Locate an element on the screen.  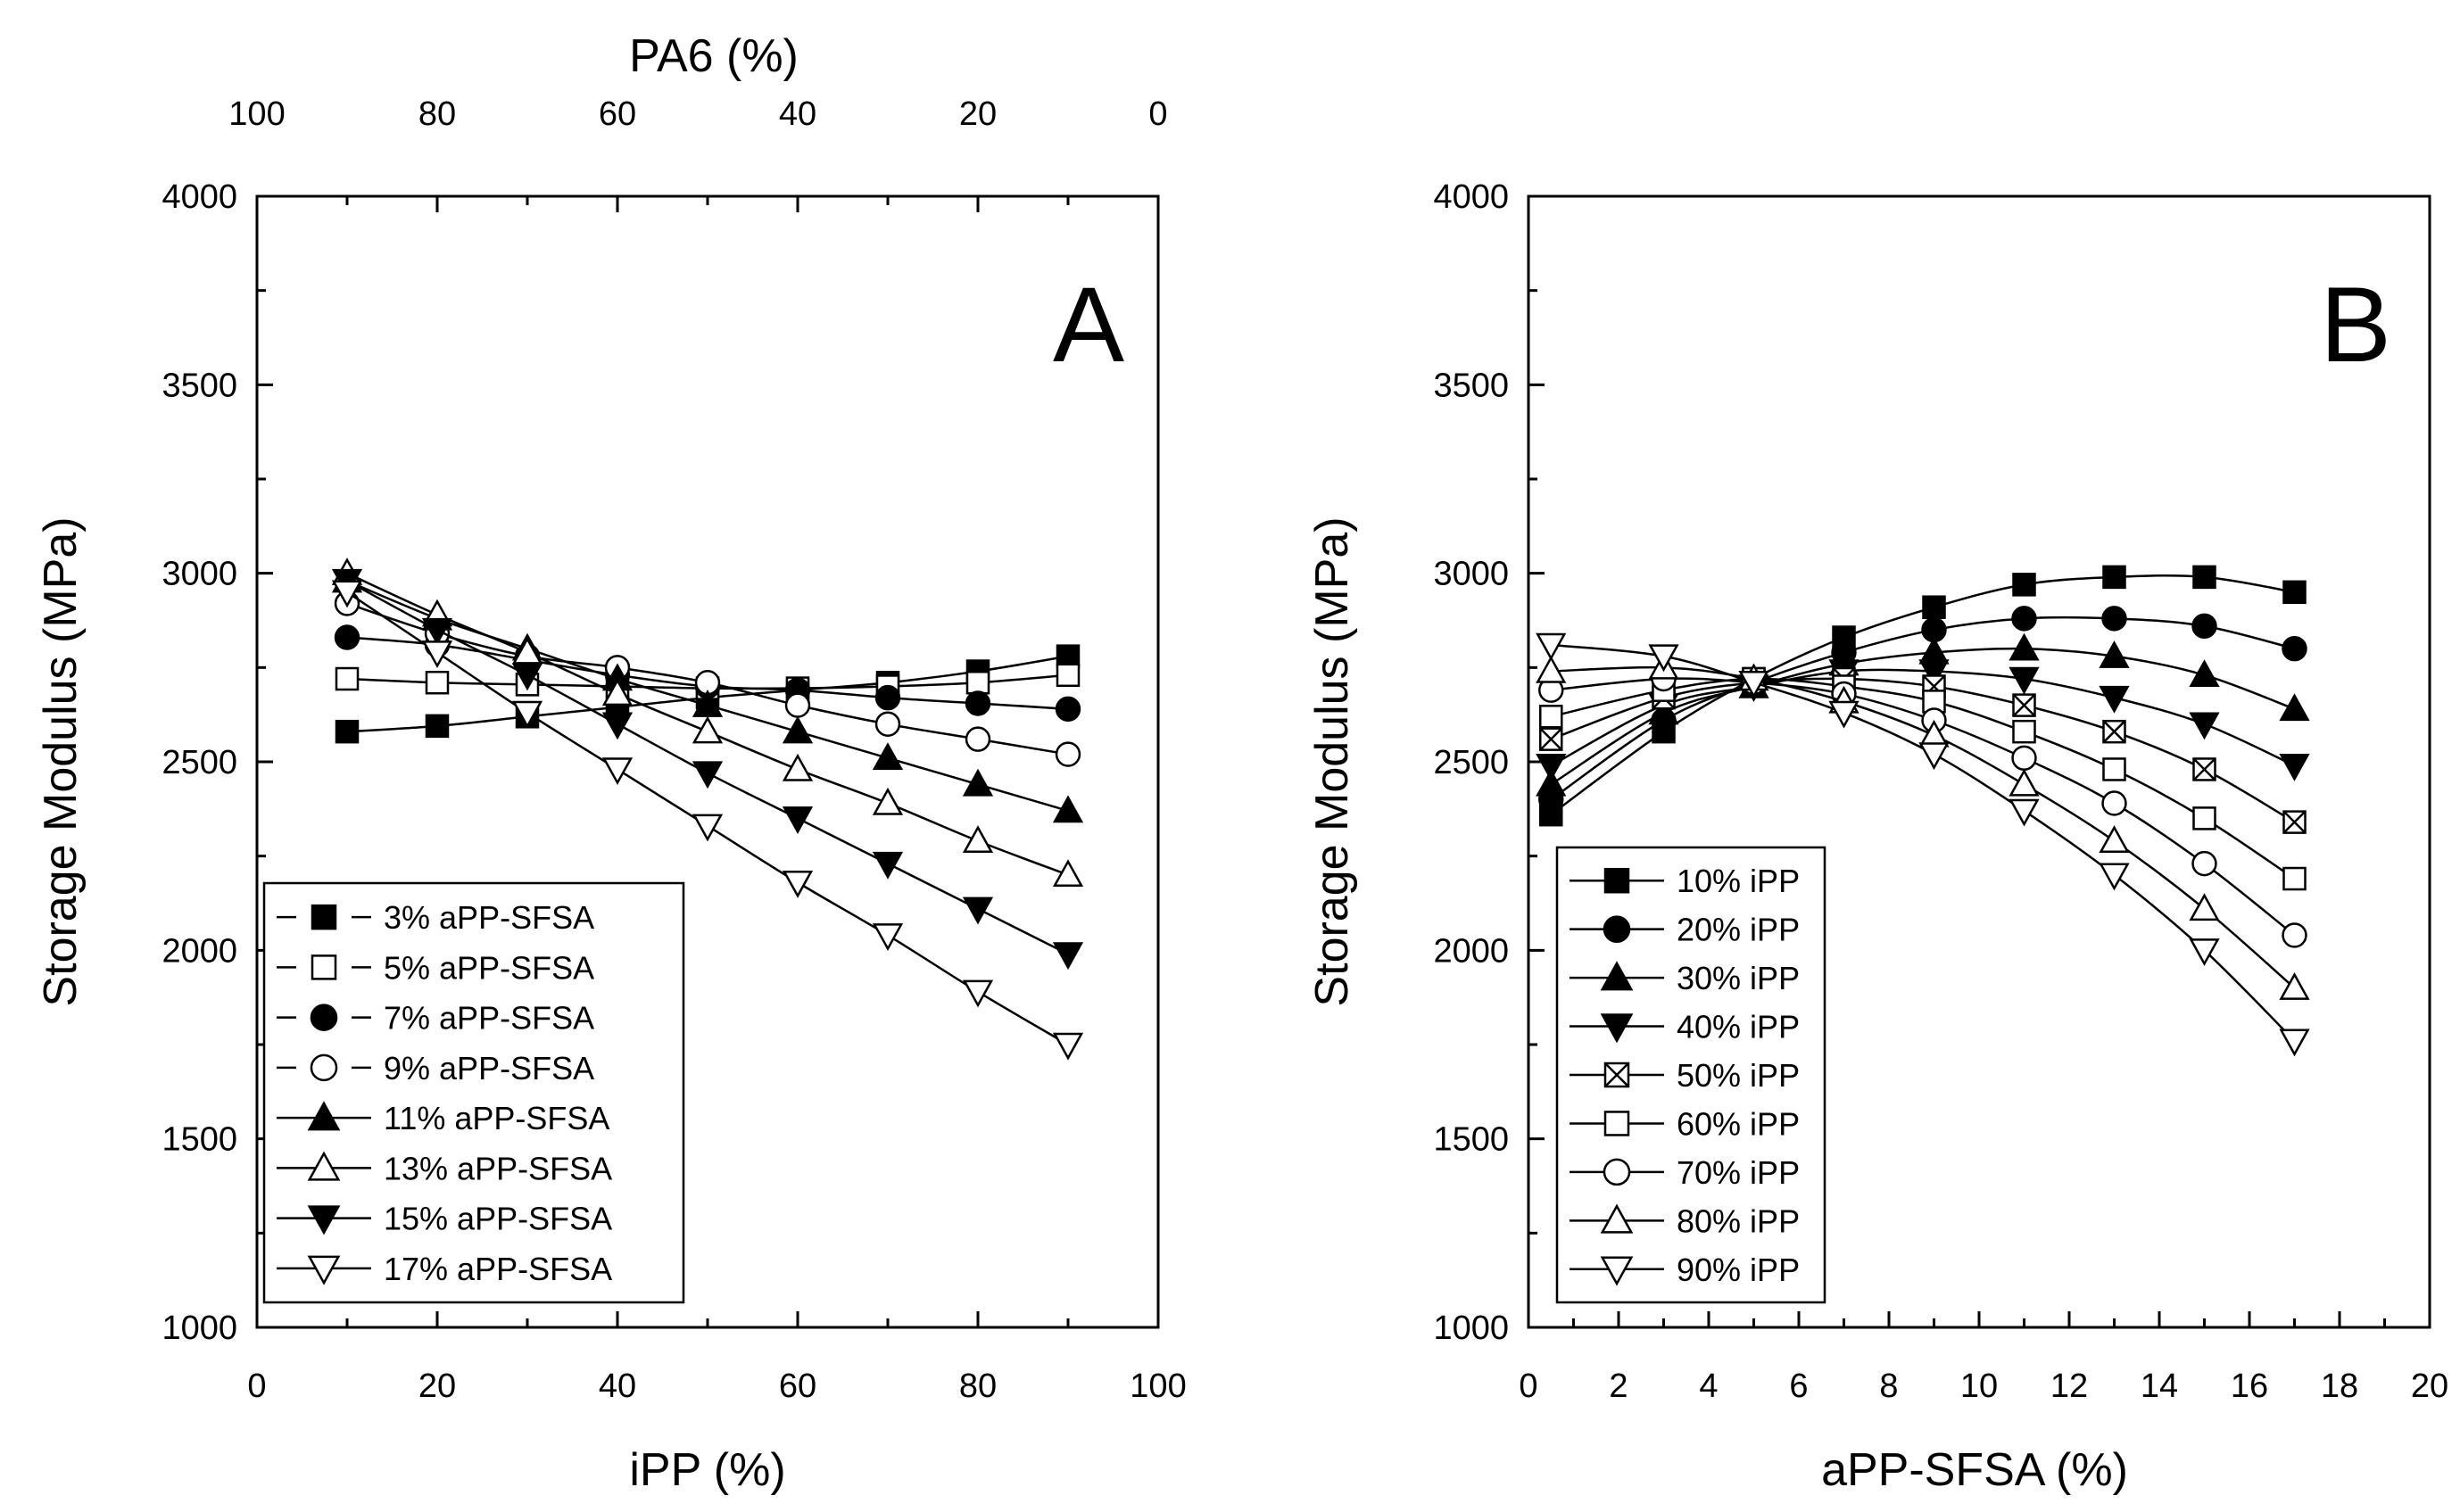
legend-label: 20% iPP is located at coordinates (1739, 930).